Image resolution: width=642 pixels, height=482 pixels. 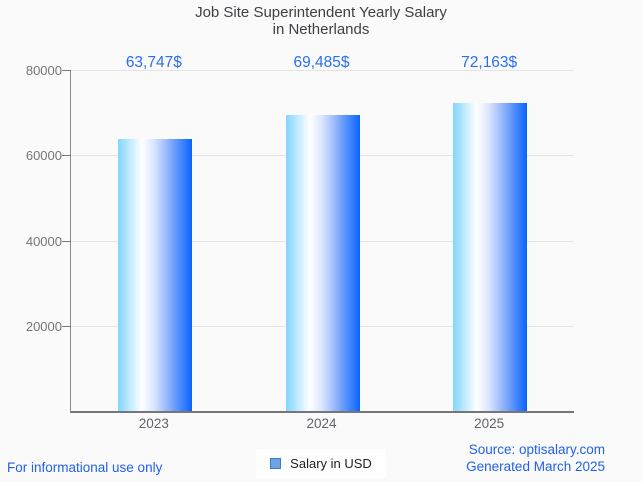 What do you see at coordinates (153, 423) in the screenshot?
I see `x-axis-label-2023: 2023` at bounding box center [153, 423].